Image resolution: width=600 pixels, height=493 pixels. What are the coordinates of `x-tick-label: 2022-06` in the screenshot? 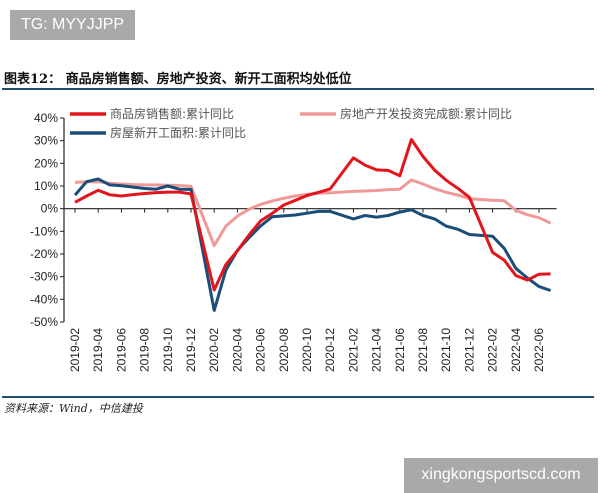 It's located at (539, 350).